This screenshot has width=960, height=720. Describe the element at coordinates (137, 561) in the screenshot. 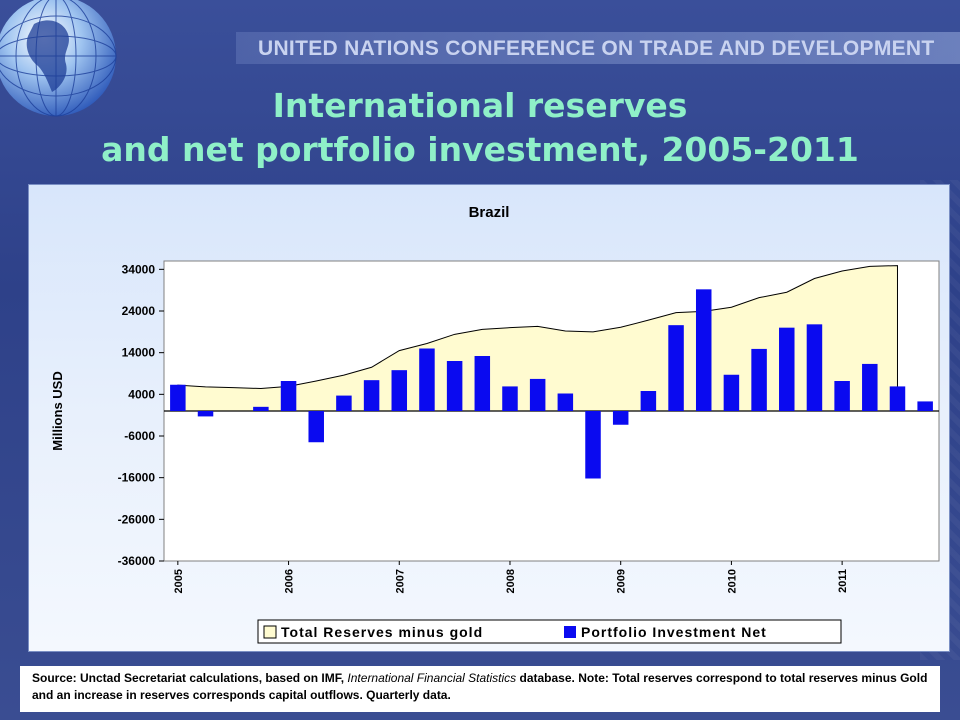

I see `y-tick-label: -36000` at that location.